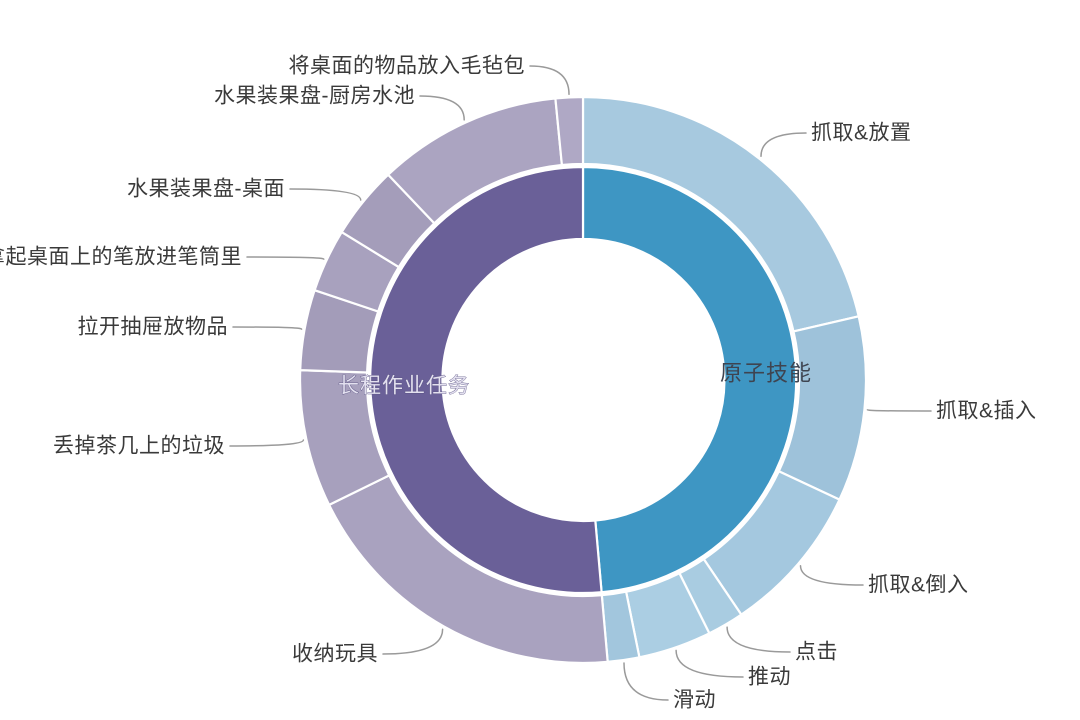 The height and width of the screenshot is (720, 1080). What do you see at coordinates (314, 96) in the screenshot?
I see `segment-label-11: 水果装果盘-厨房水池` at bounding box center [314, 96].